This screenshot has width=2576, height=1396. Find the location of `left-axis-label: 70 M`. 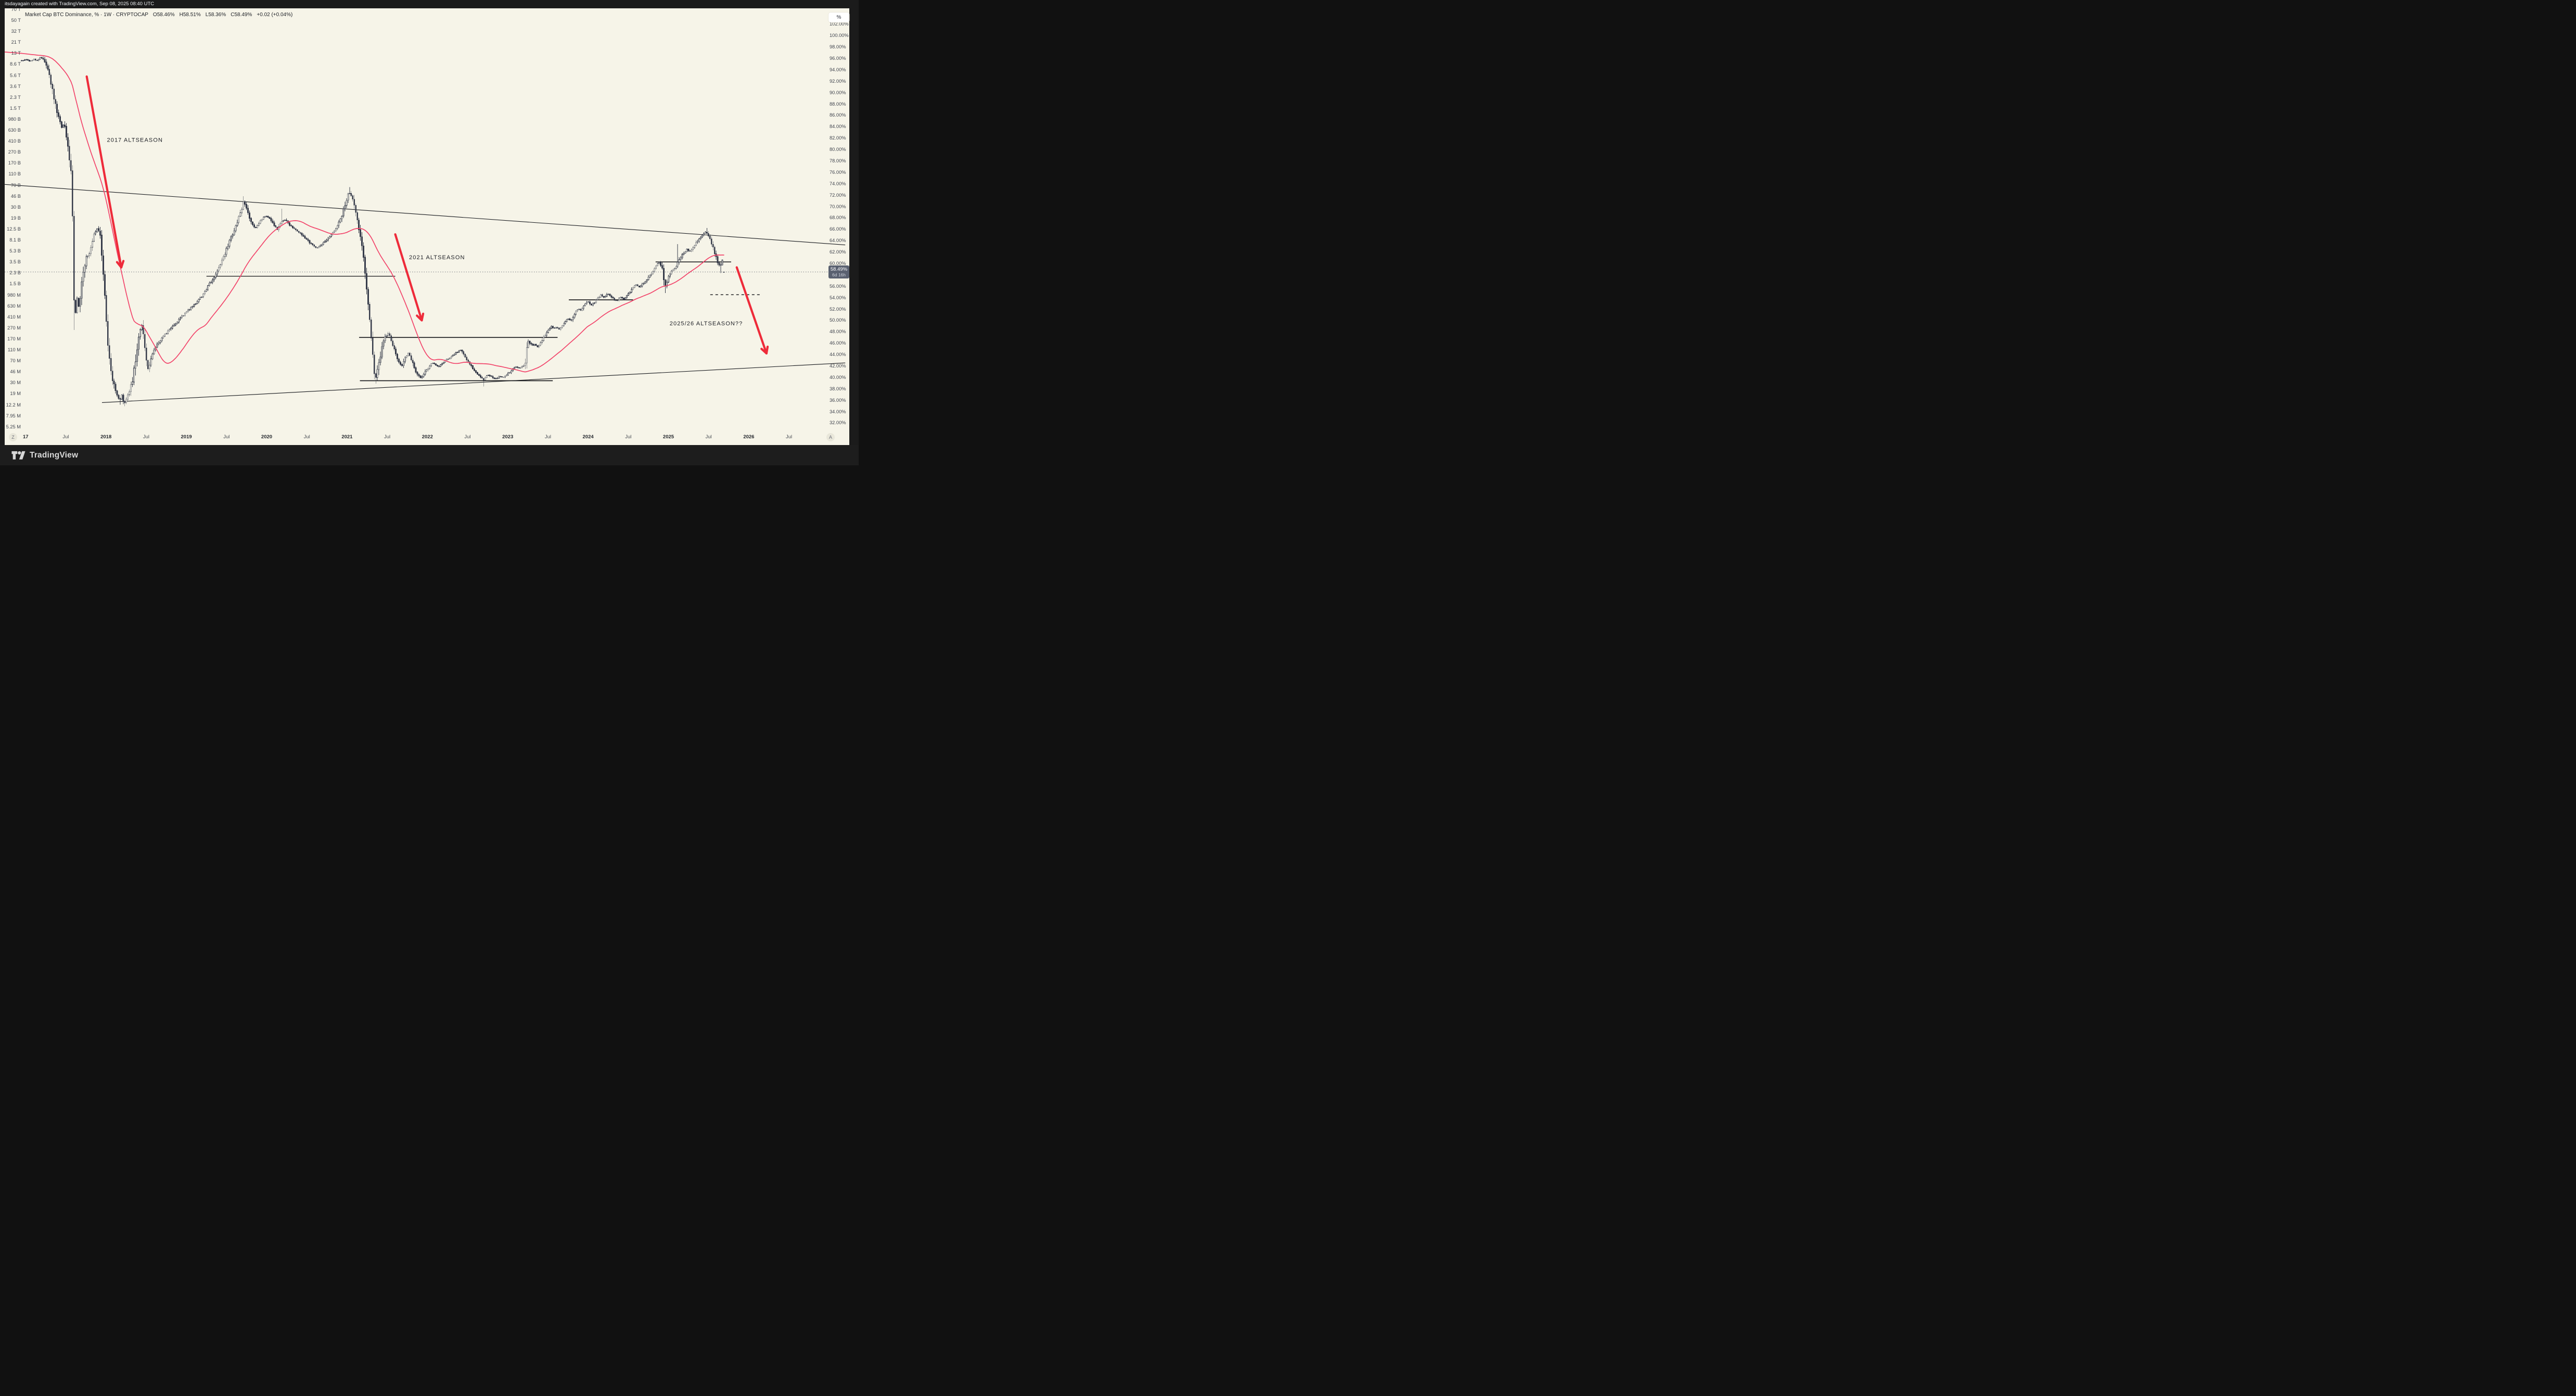

left-axis-label: 70 M is located at coordinates (15, 361).